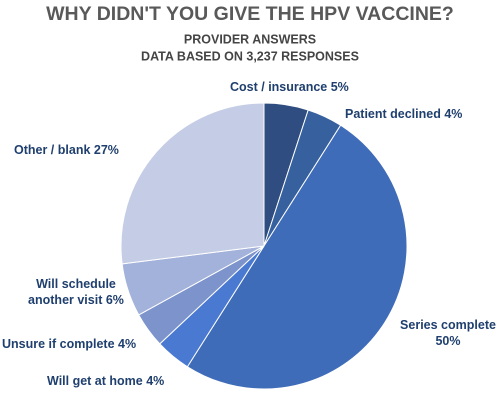 The image size is (500, 396). Describe the element at coordinates (339, 87) in the screenshot. I see `value-label: 5%` at that location.